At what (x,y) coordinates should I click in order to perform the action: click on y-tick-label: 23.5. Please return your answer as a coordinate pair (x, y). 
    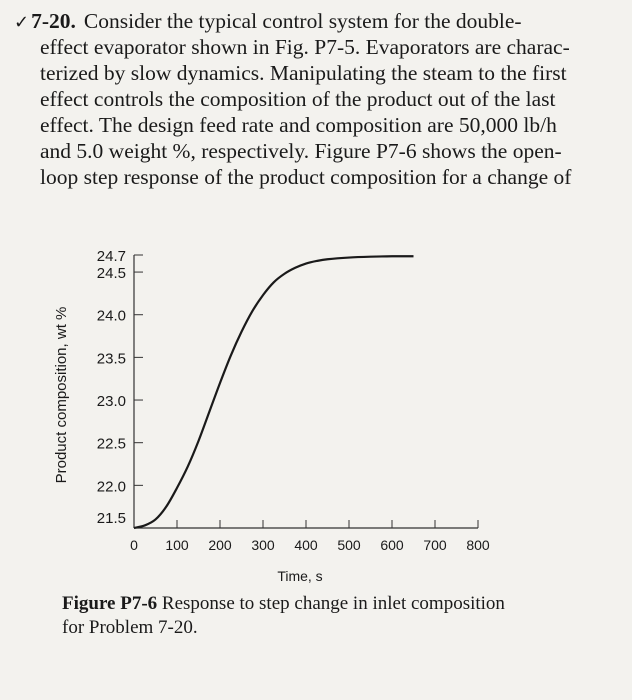
    Looking at the image, I should click on (111, 358).